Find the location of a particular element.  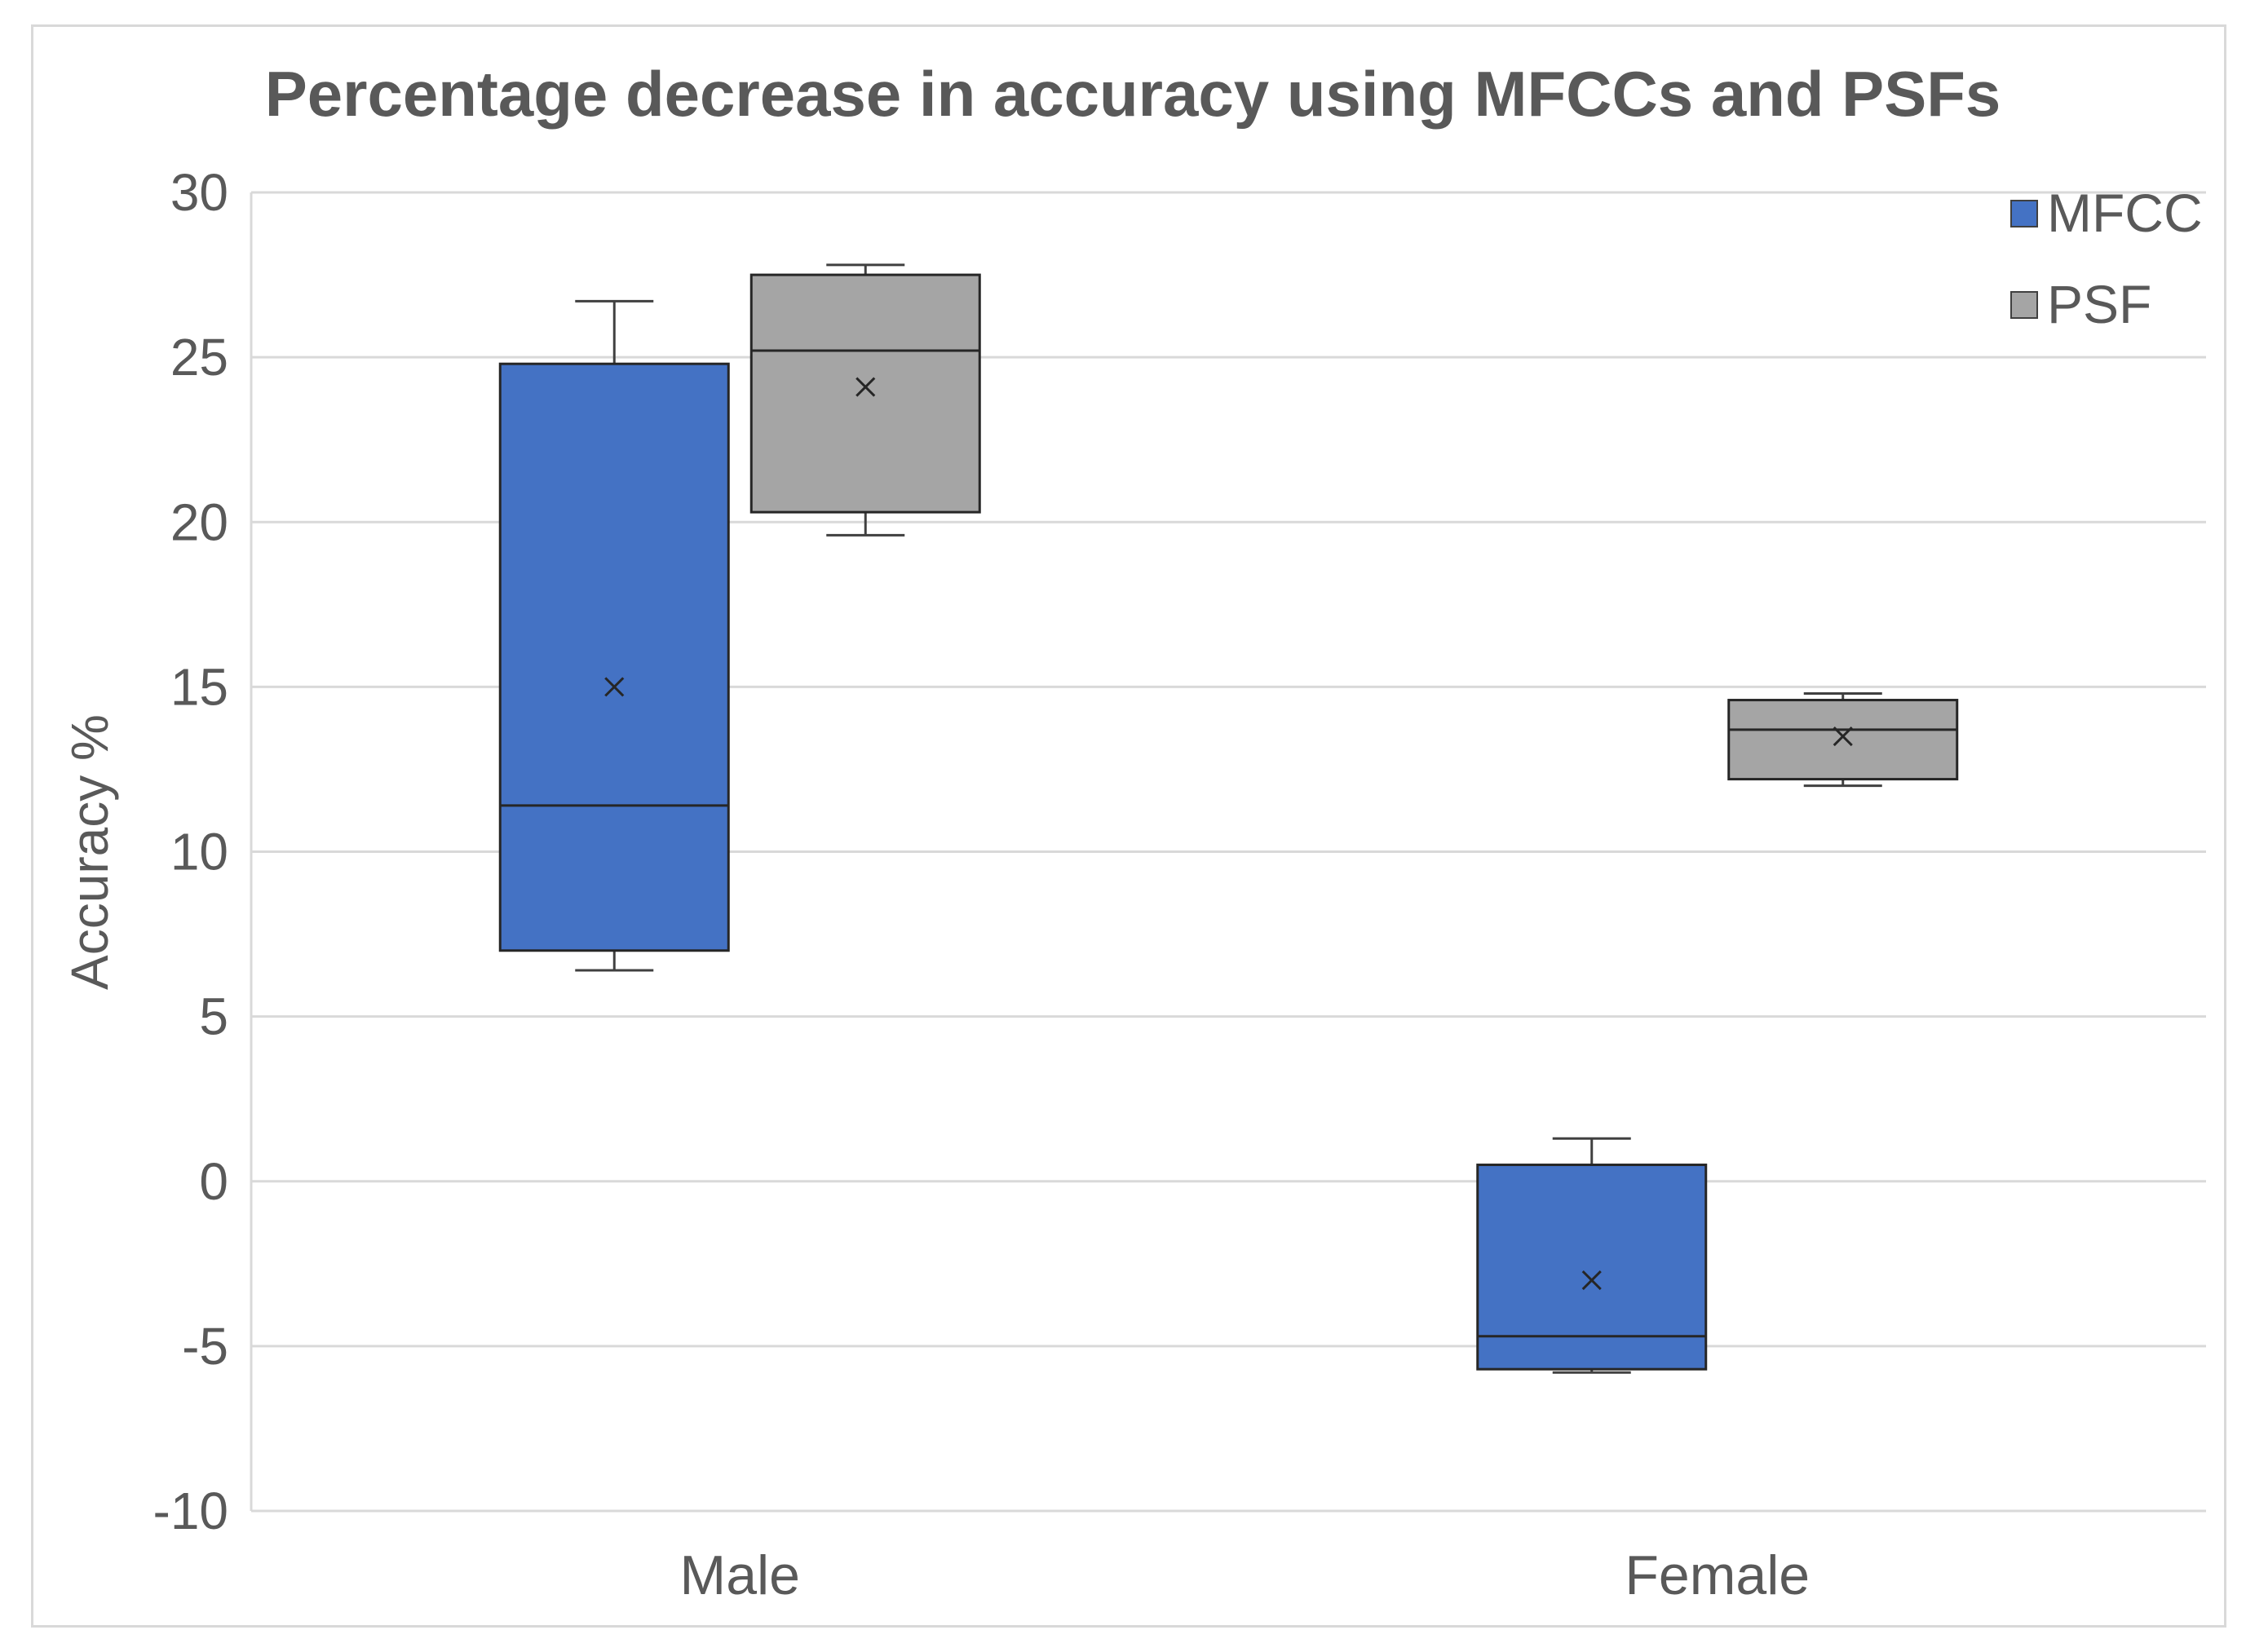

y-tick-label: 0 is located at coordinates (213, 1182).